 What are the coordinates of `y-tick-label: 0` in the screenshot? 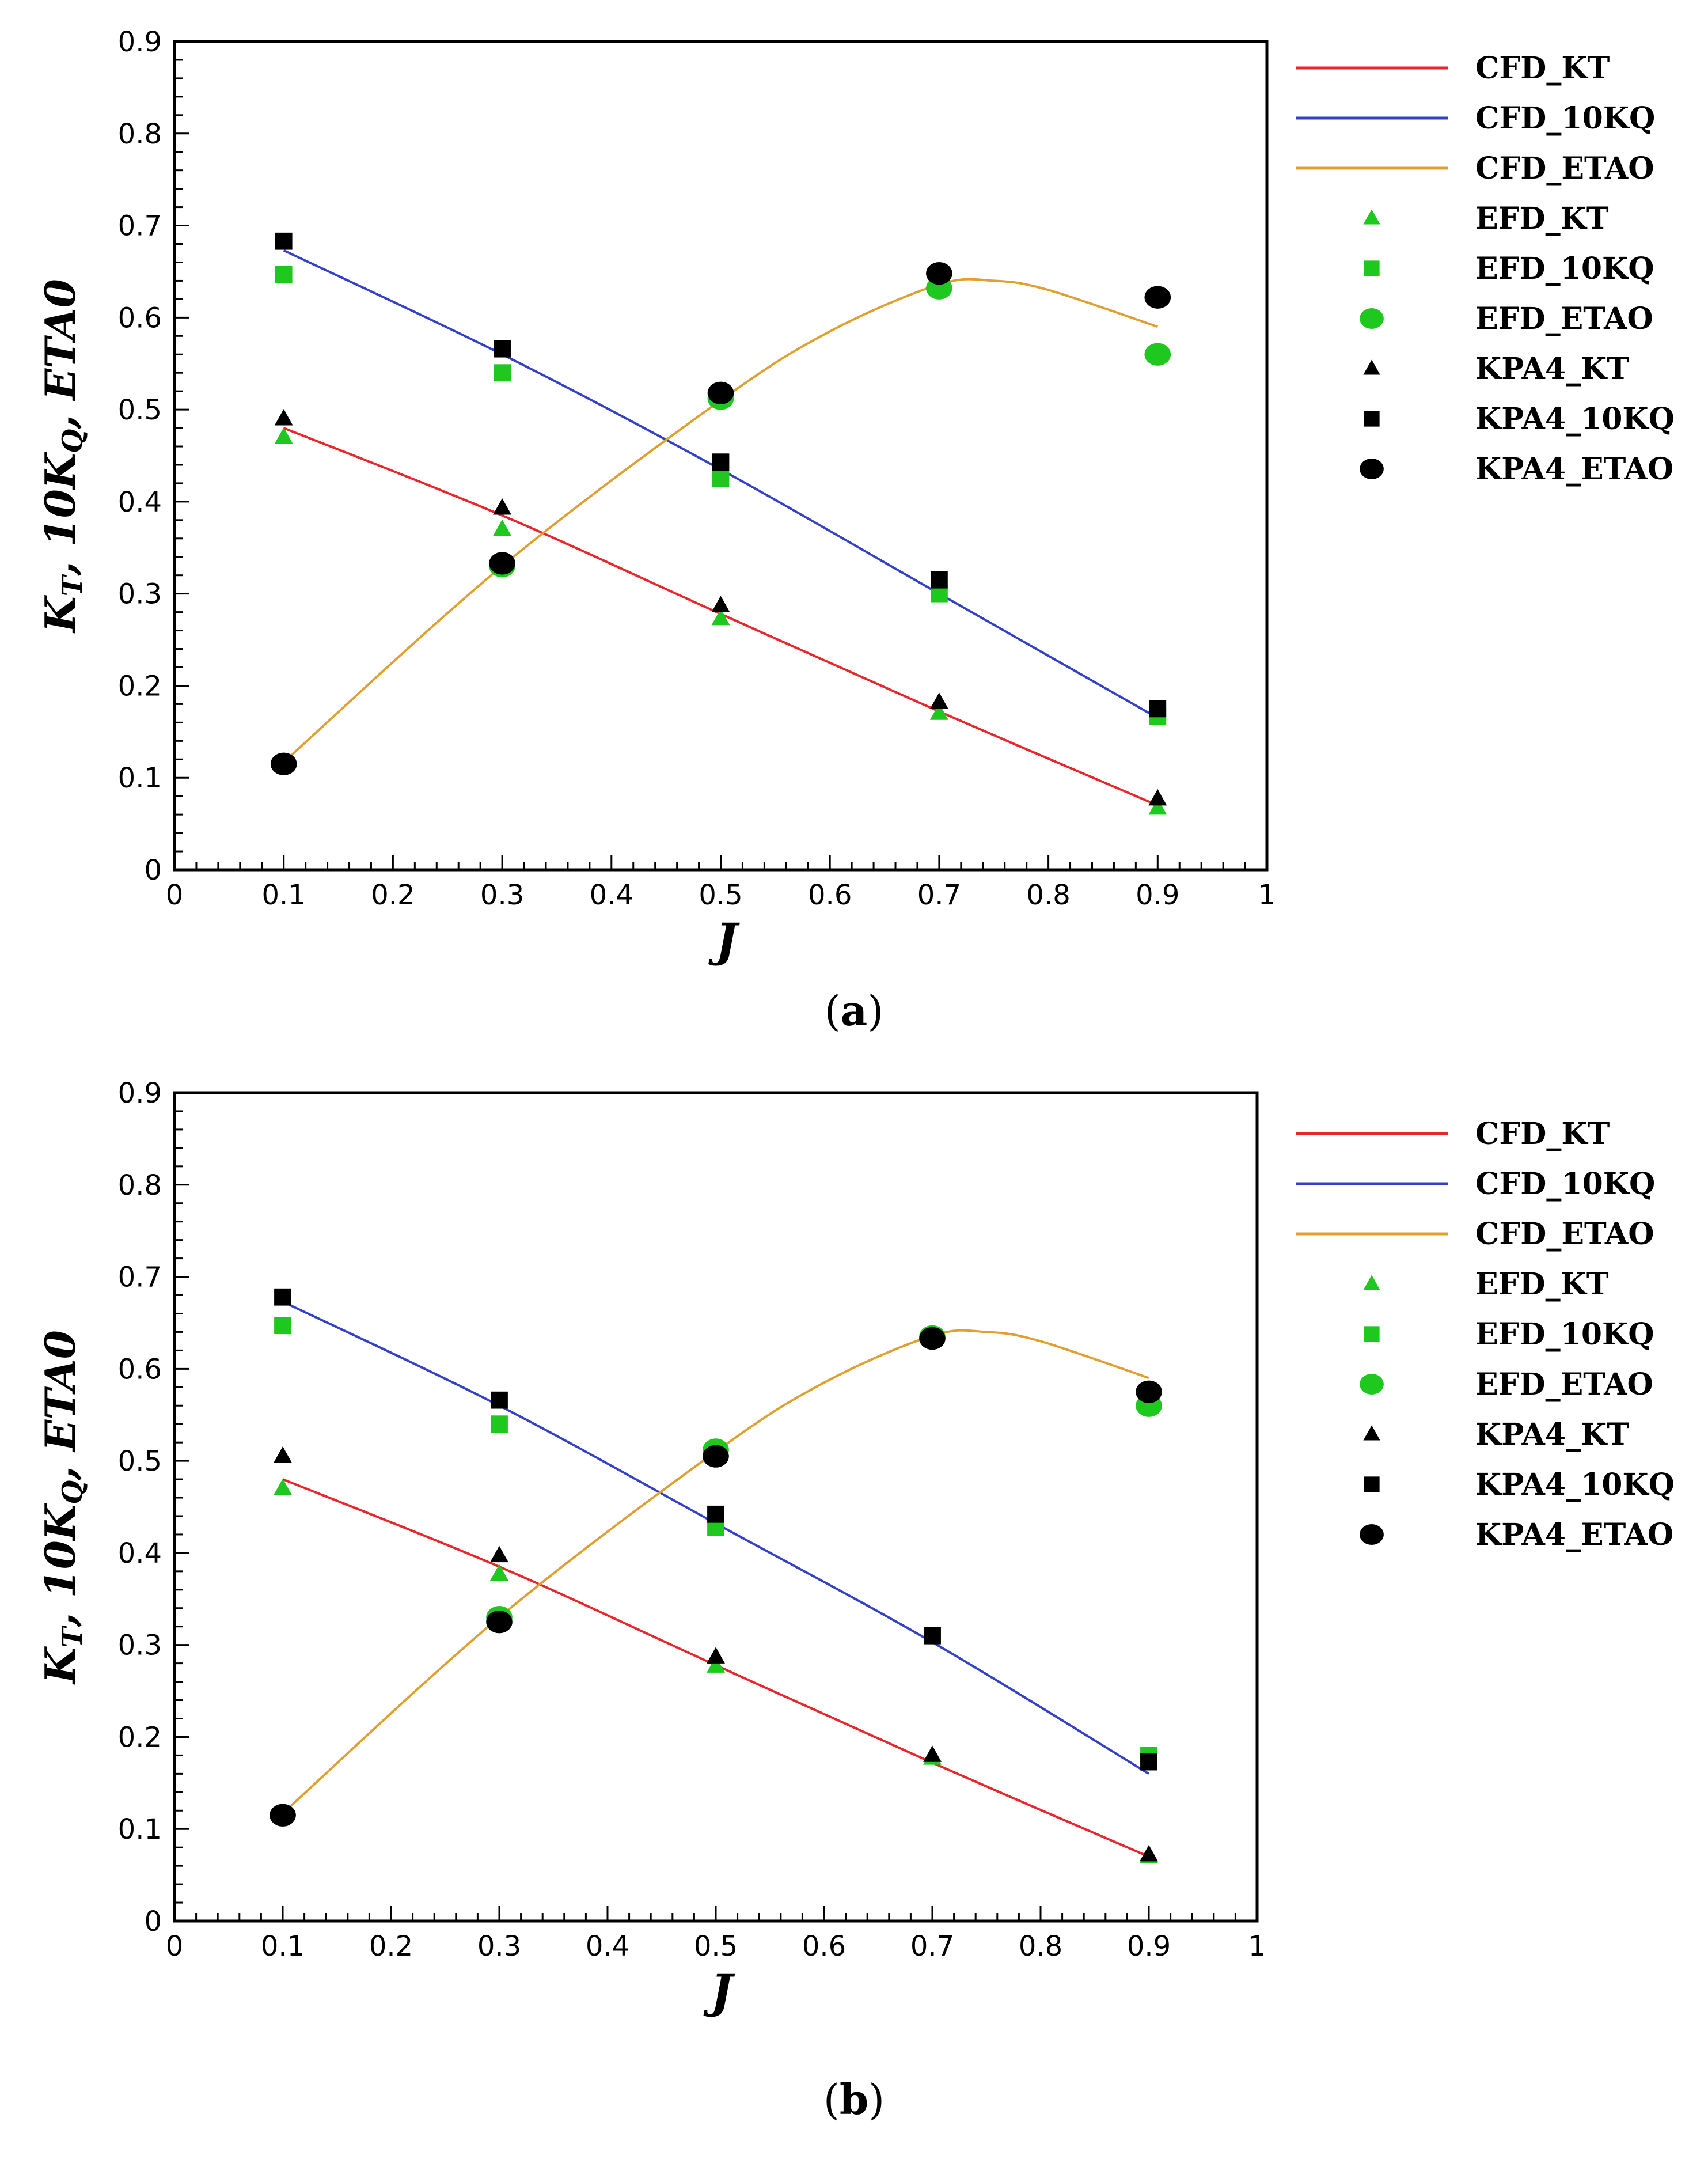 It's located at (153, 871).